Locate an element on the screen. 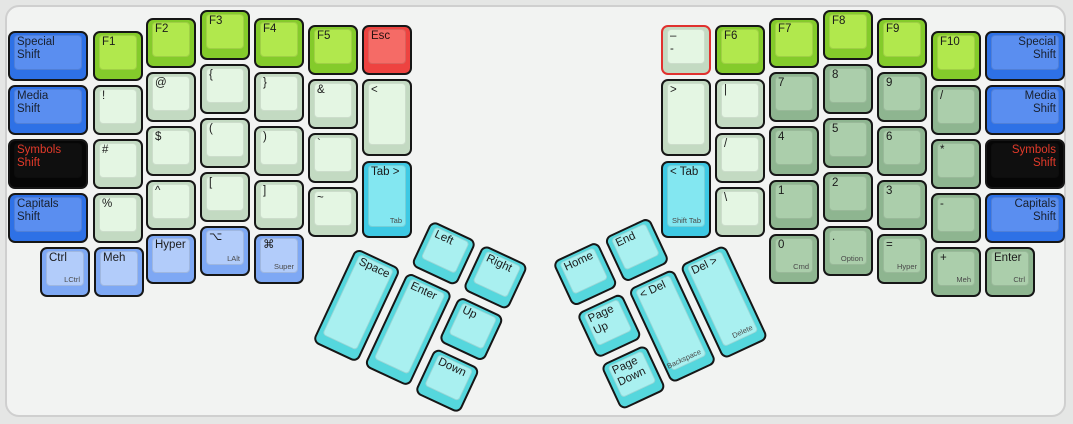  key-plus-sublabel: Meh is located at coordinates (963, 279).